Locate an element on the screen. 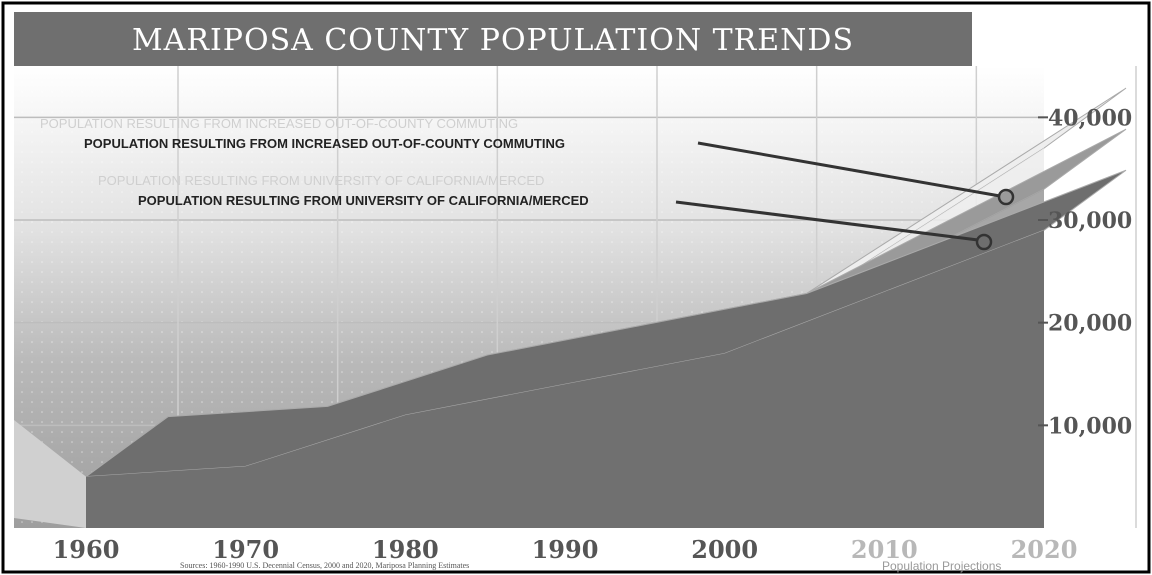 The width and height of the screenshot is (1152, 575). annotation-merced-marker is located at coordinates (984, 242).